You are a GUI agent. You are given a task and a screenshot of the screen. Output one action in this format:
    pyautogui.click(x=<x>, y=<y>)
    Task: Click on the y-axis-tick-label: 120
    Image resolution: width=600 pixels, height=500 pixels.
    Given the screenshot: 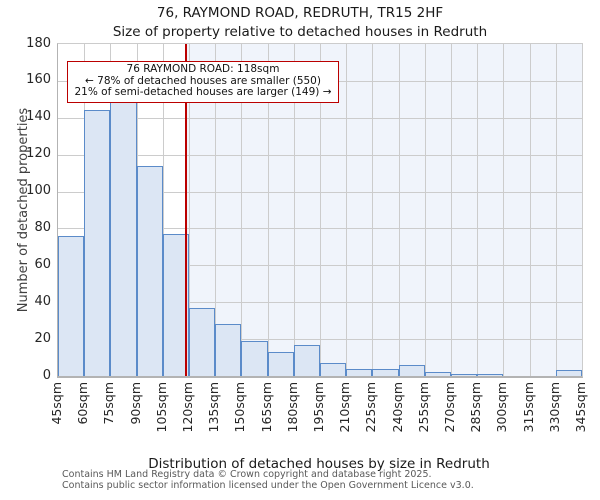 What is the action you would take?
    pyautogui.click(x=38, y=154)
    